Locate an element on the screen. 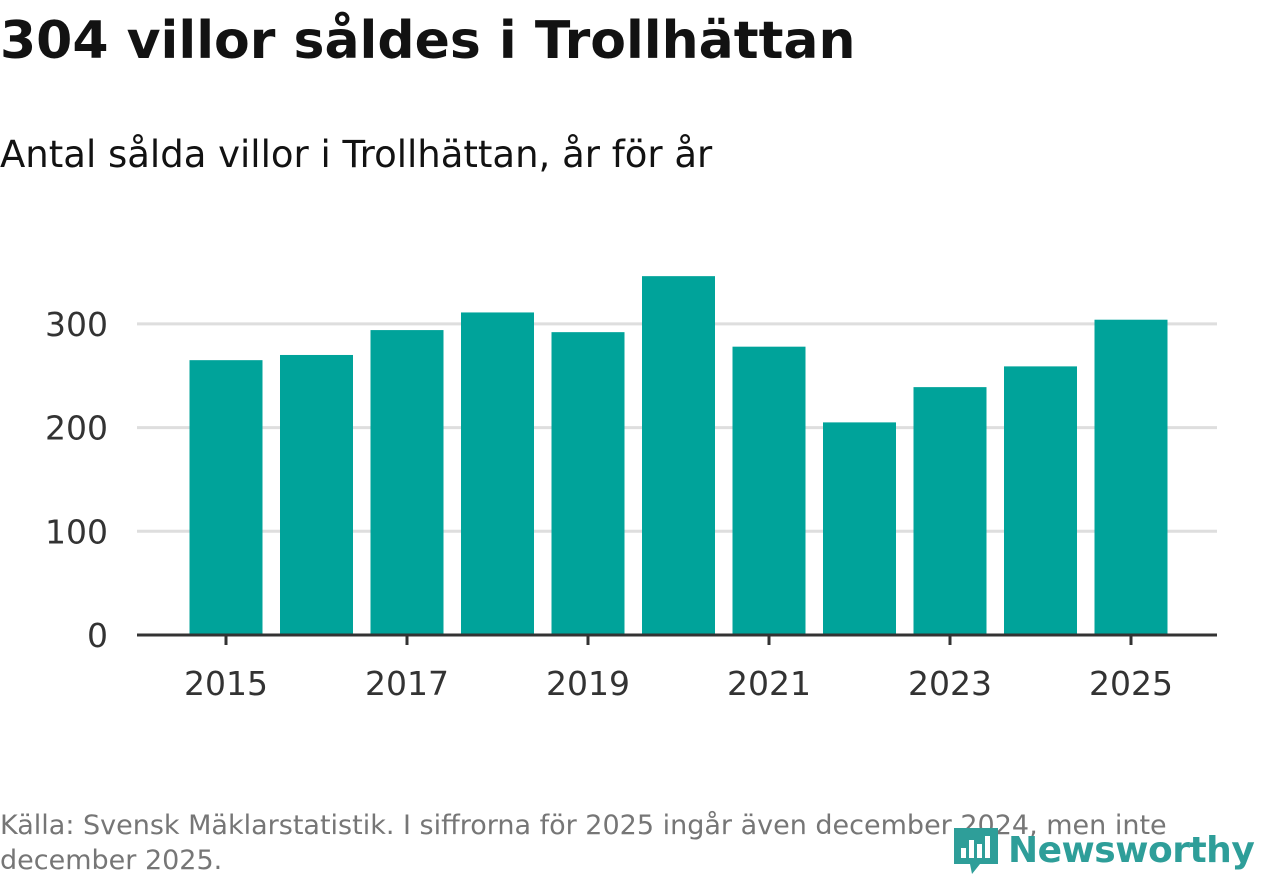 This screenshot has height=879, width=1262. bar-2022 is located at coordinates (859, 528).